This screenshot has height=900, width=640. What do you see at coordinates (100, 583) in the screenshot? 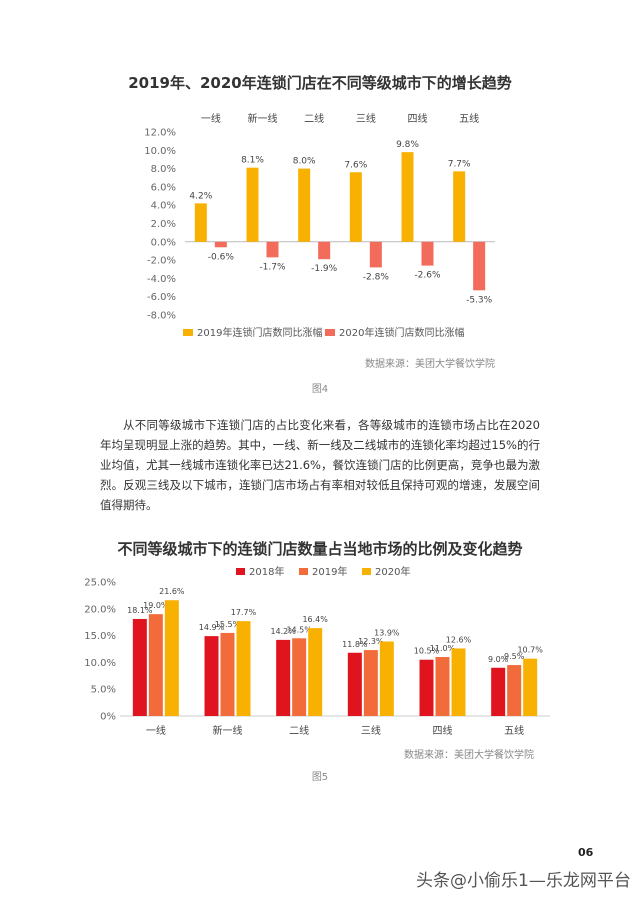
I see `y-tick-label: 25.0%` at bounding box center [100, 583].